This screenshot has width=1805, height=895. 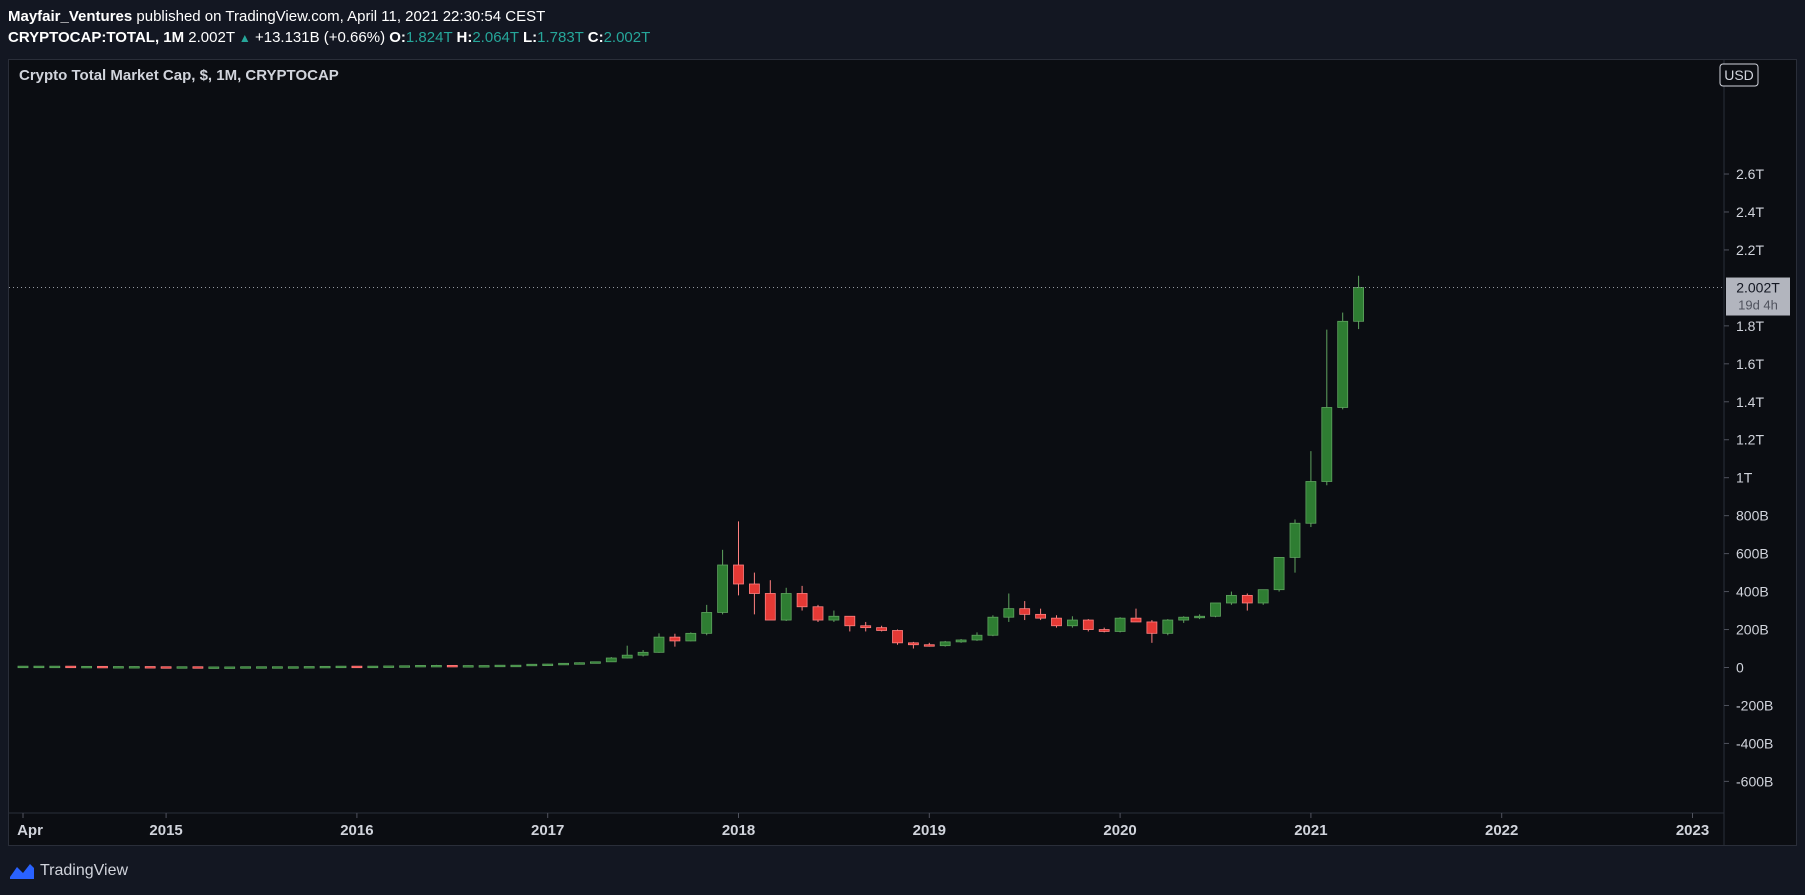 What do you see at coordinates (1752, 592) in the screenshot?
I see `y-tick-label: 400B` at bounding box center [1752, 592].